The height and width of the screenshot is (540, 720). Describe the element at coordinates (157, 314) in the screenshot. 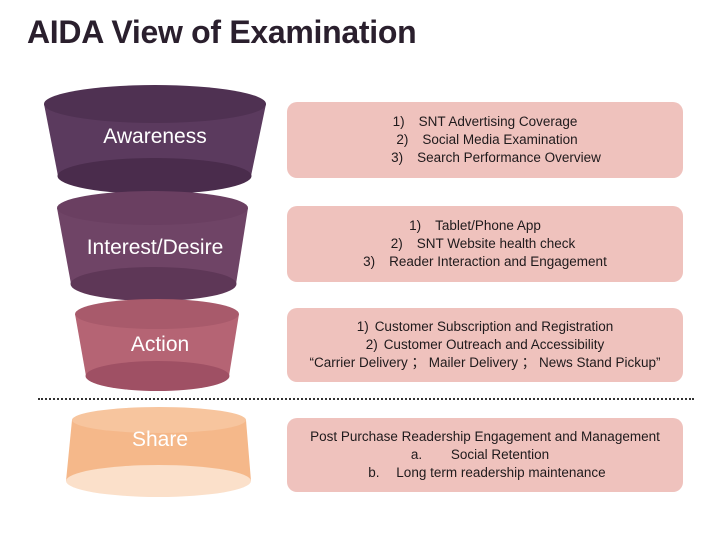

I see `funnel-top-action` at that location.